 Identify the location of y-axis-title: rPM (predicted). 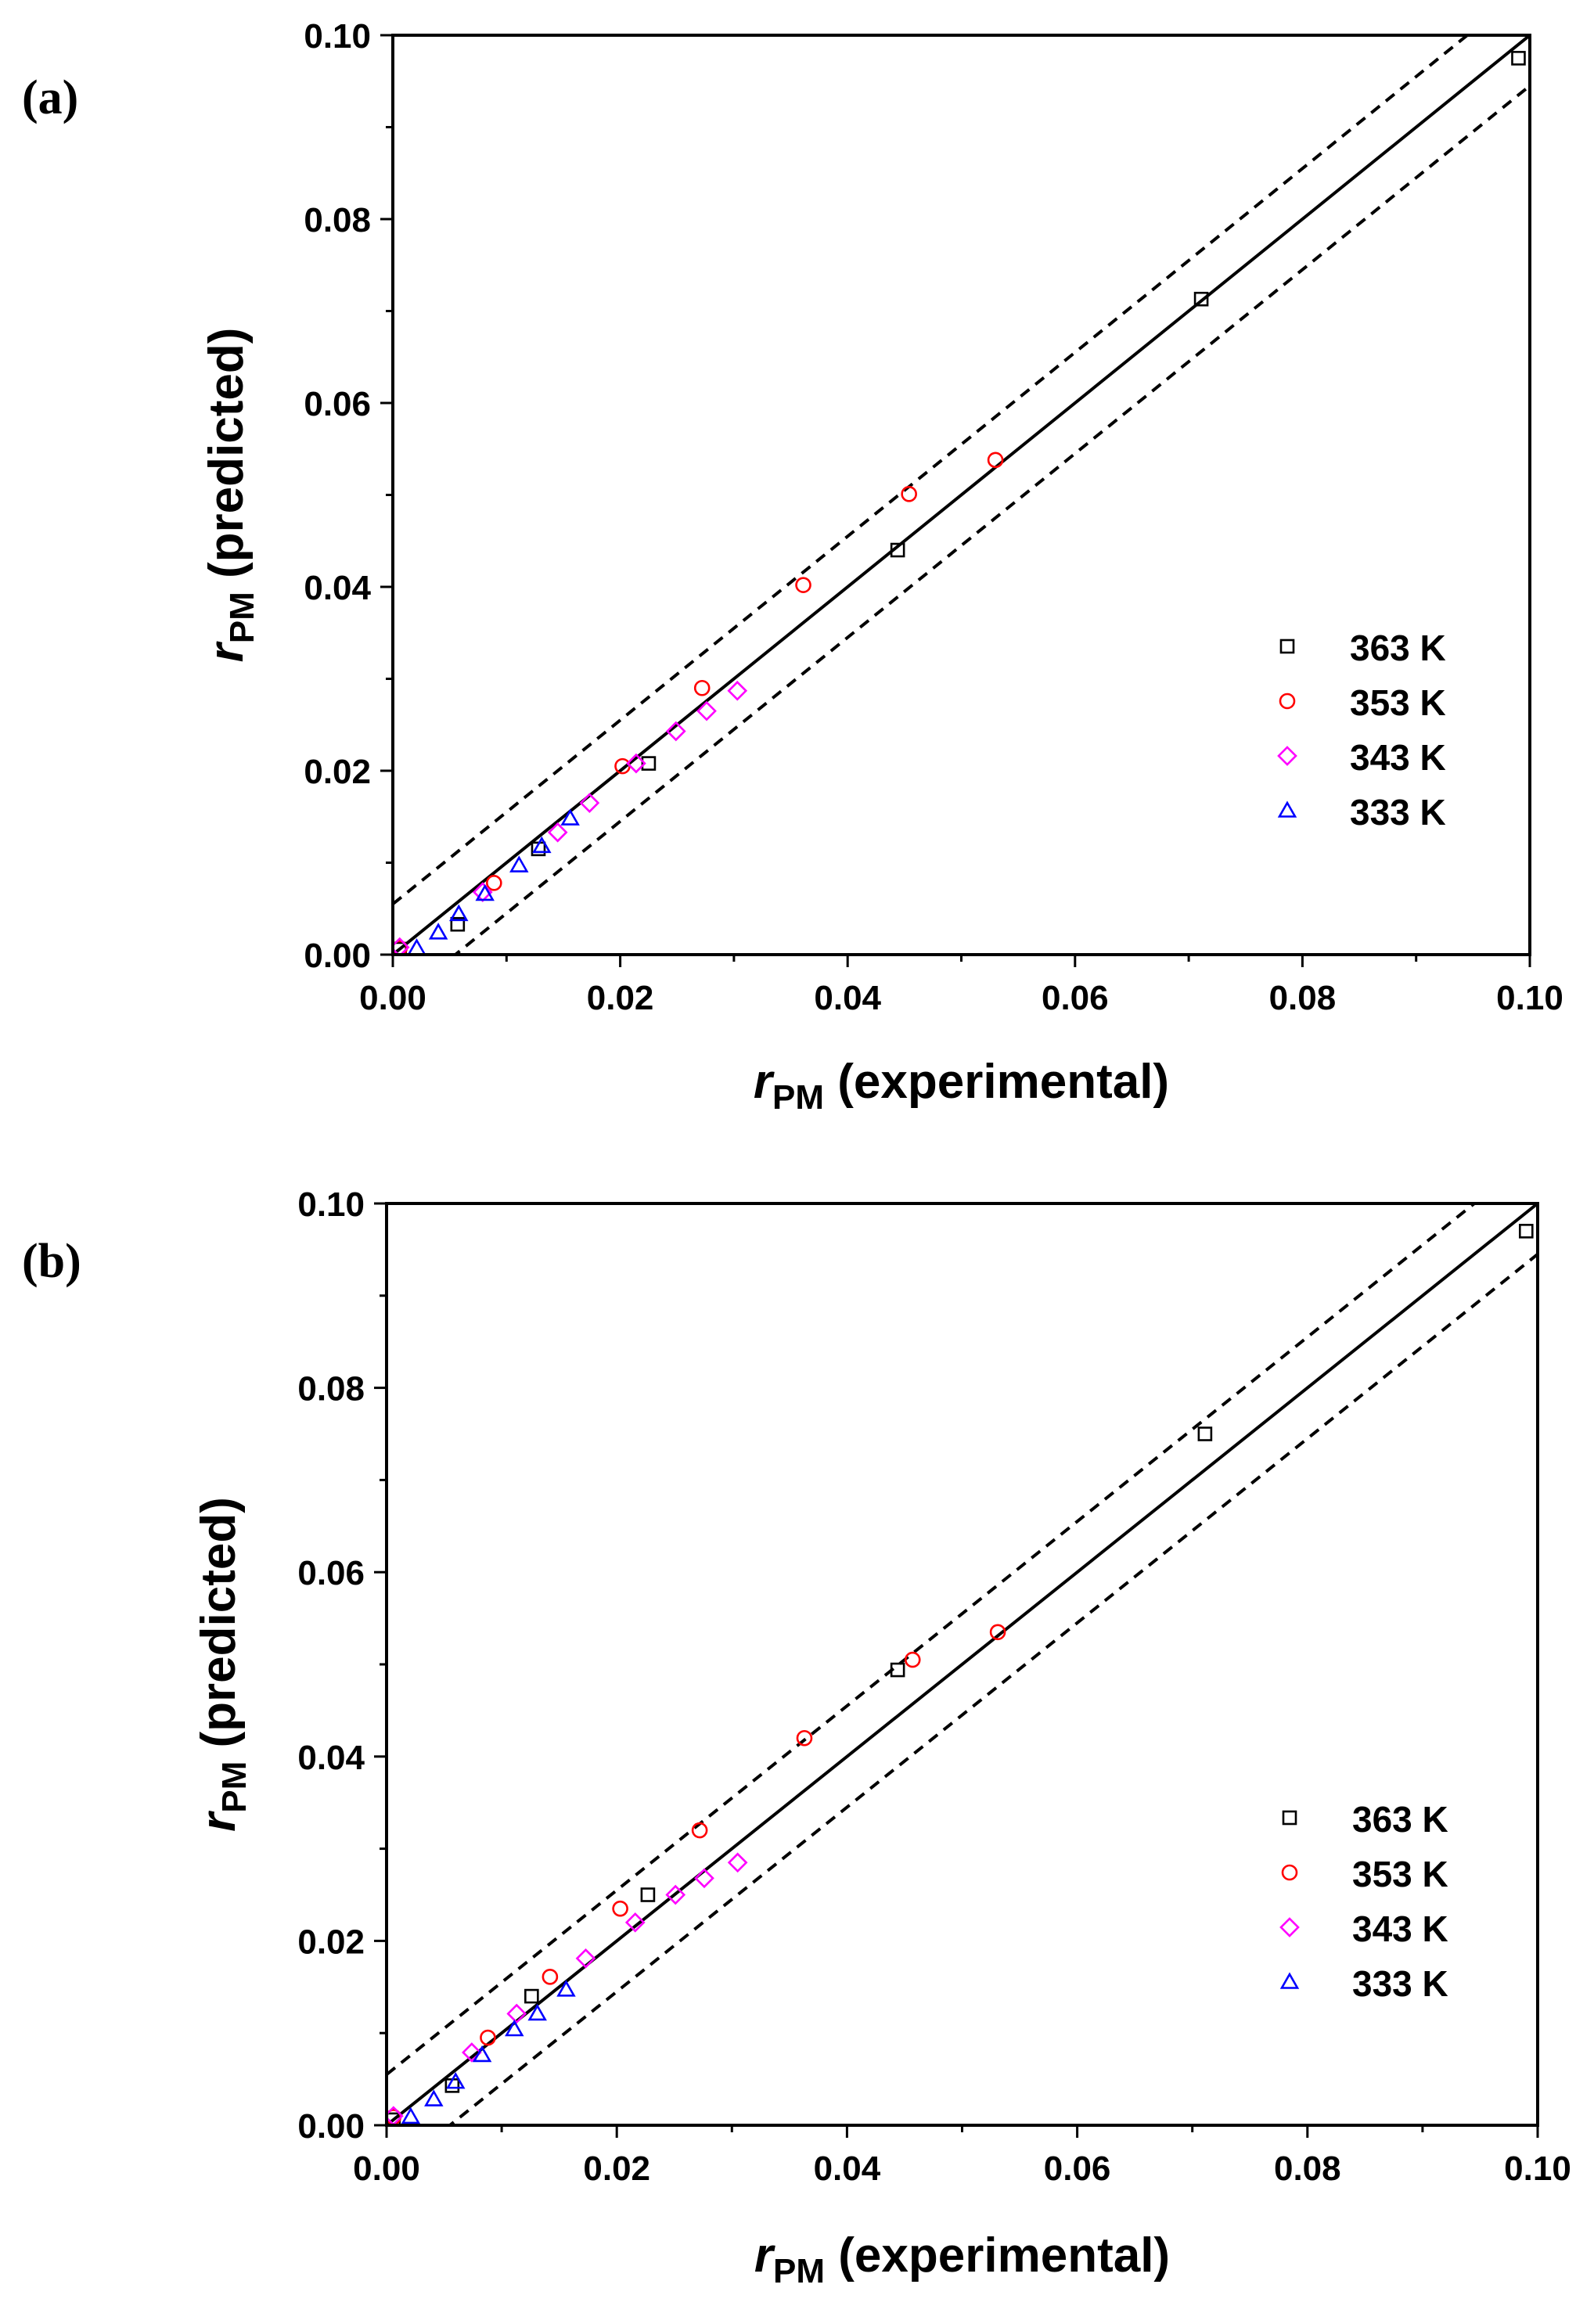
(230, 495).